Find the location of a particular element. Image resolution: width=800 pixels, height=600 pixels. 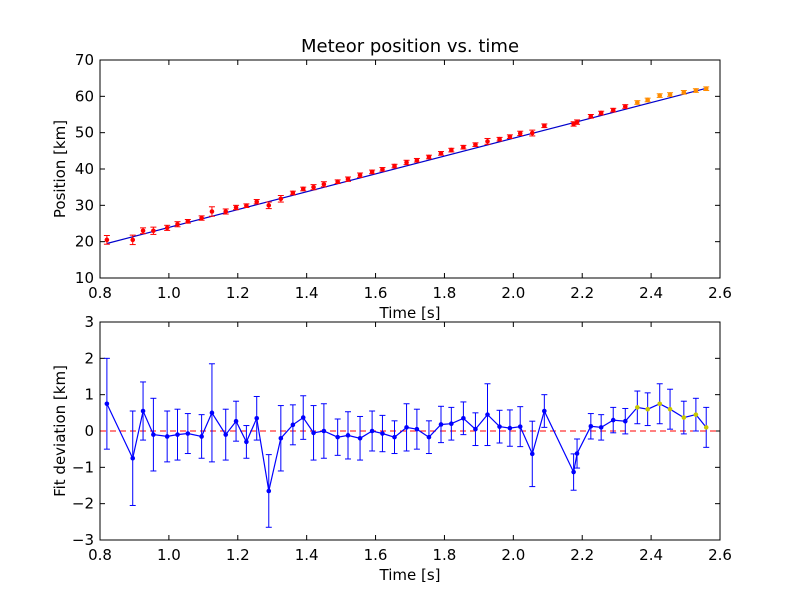

y-tick-label: −3 is located at coordinates (83, 540).